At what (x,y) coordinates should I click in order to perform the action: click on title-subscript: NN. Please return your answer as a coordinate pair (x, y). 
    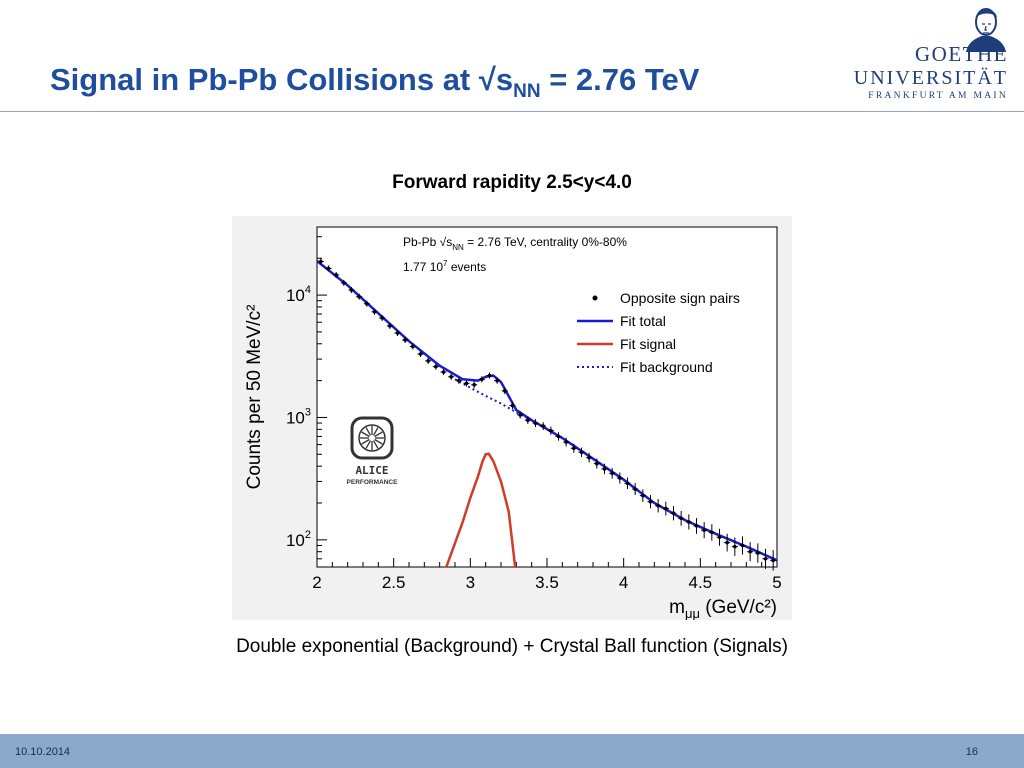
    Looking at the image, I should click on (527, 91).